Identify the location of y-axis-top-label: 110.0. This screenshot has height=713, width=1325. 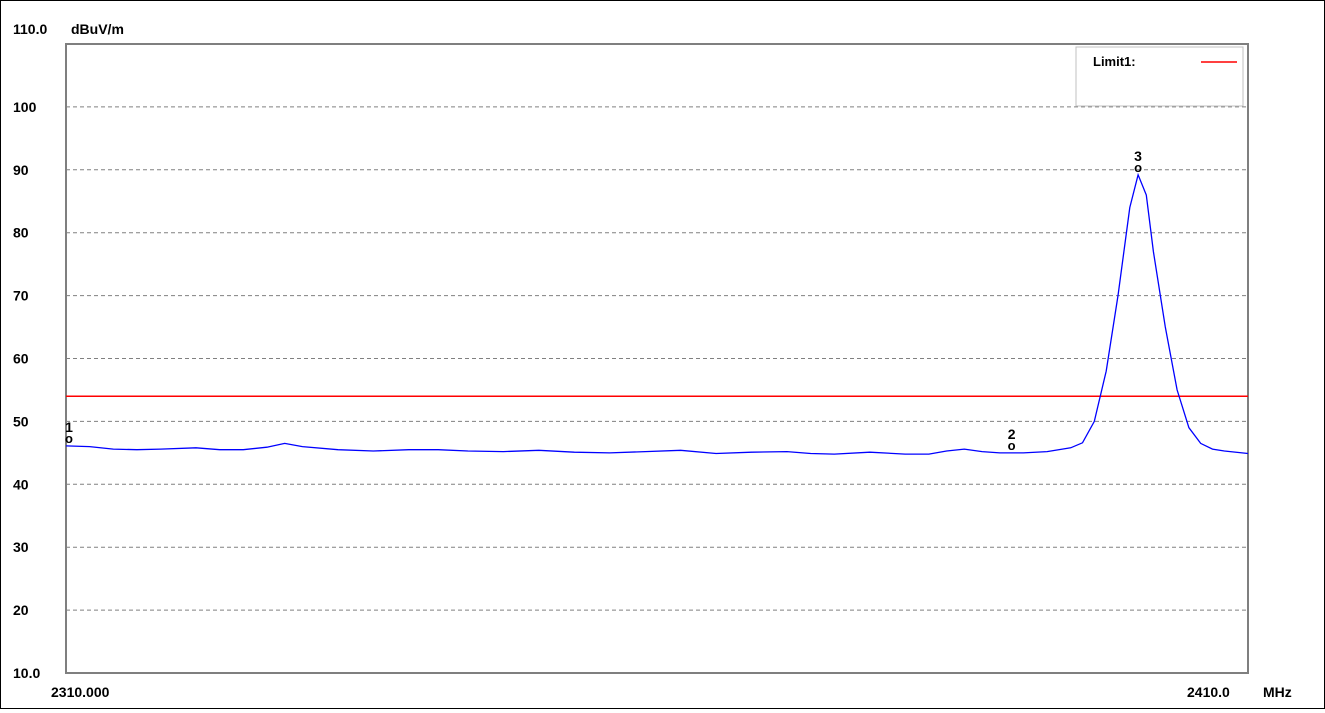
(30, 29).